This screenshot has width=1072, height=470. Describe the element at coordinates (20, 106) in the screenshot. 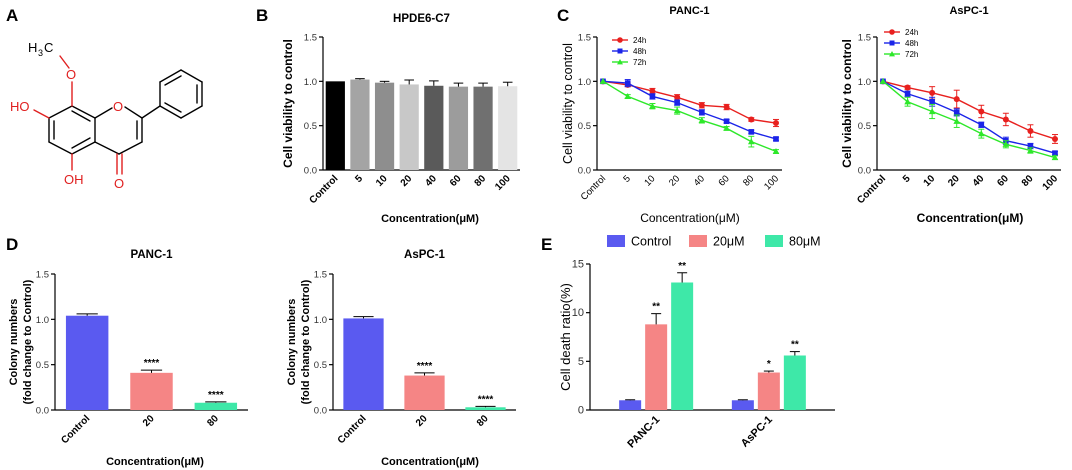

I see `atom-ho-left: HO` at that location.